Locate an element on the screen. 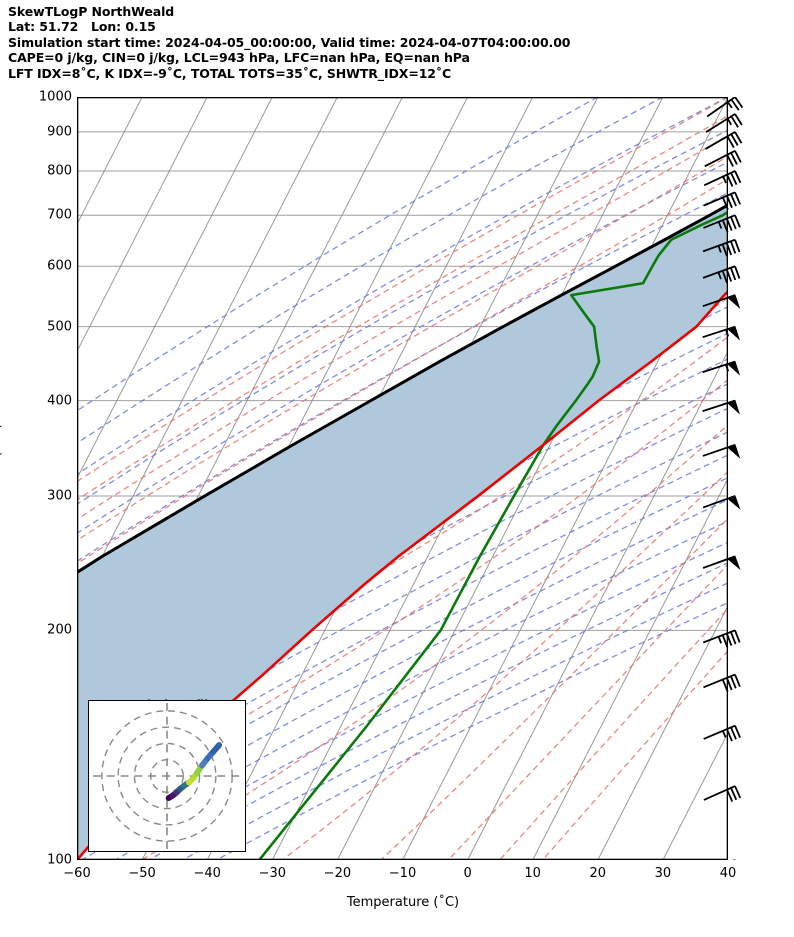  temperature-tick--60: −60 is located at coordinates (77, 873).